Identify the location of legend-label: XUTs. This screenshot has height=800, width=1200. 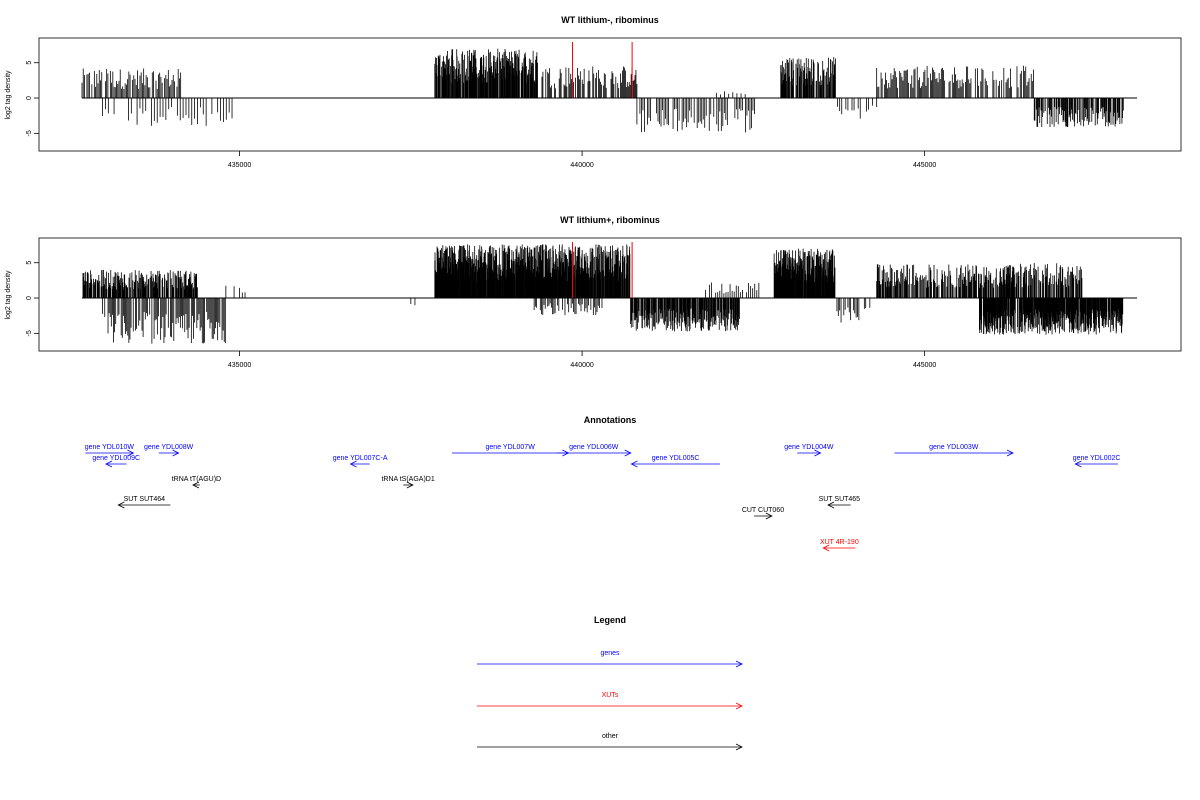
(610, 695).